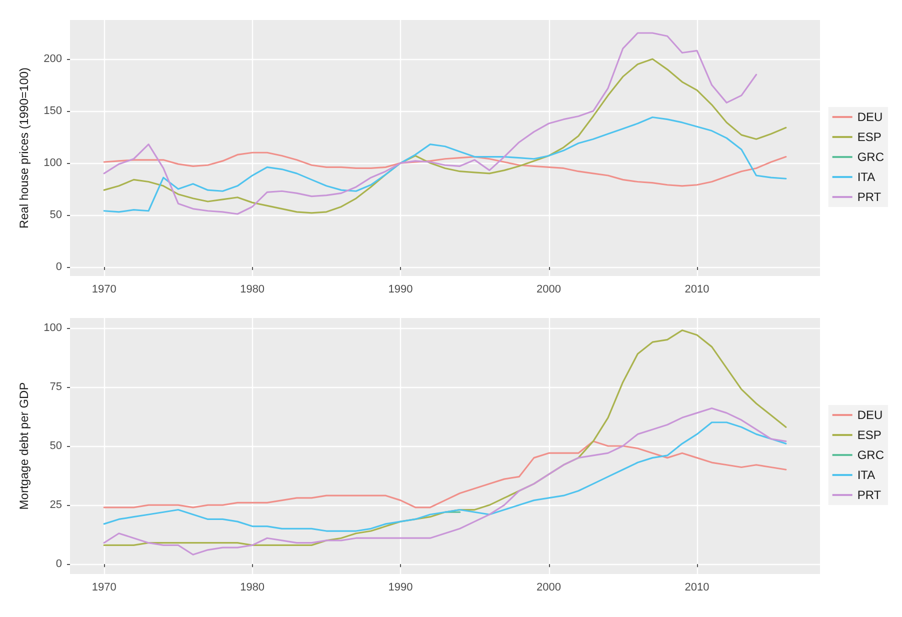 The height and width of the screenshot is (617, 902). I want to click on y-axis-title: Real house prices (1990=100), so click(24, 148).